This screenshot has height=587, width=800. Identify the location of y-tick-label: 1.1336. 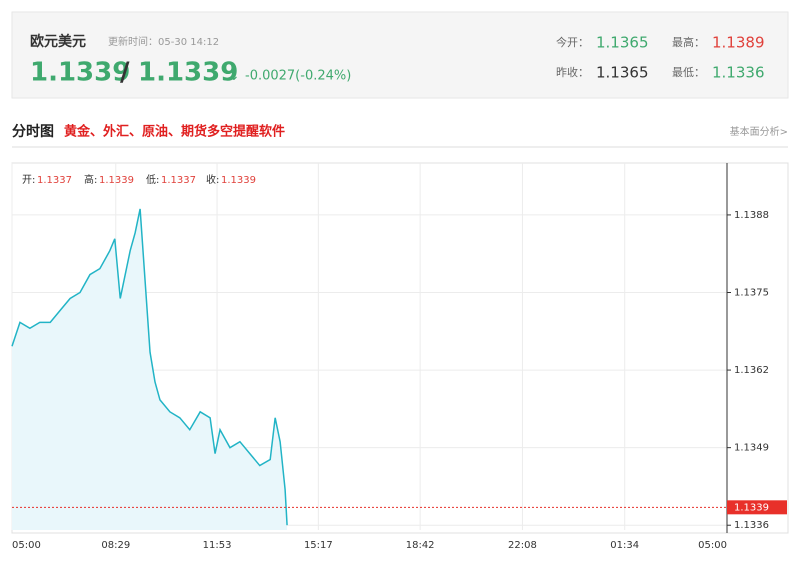
(751, 525).